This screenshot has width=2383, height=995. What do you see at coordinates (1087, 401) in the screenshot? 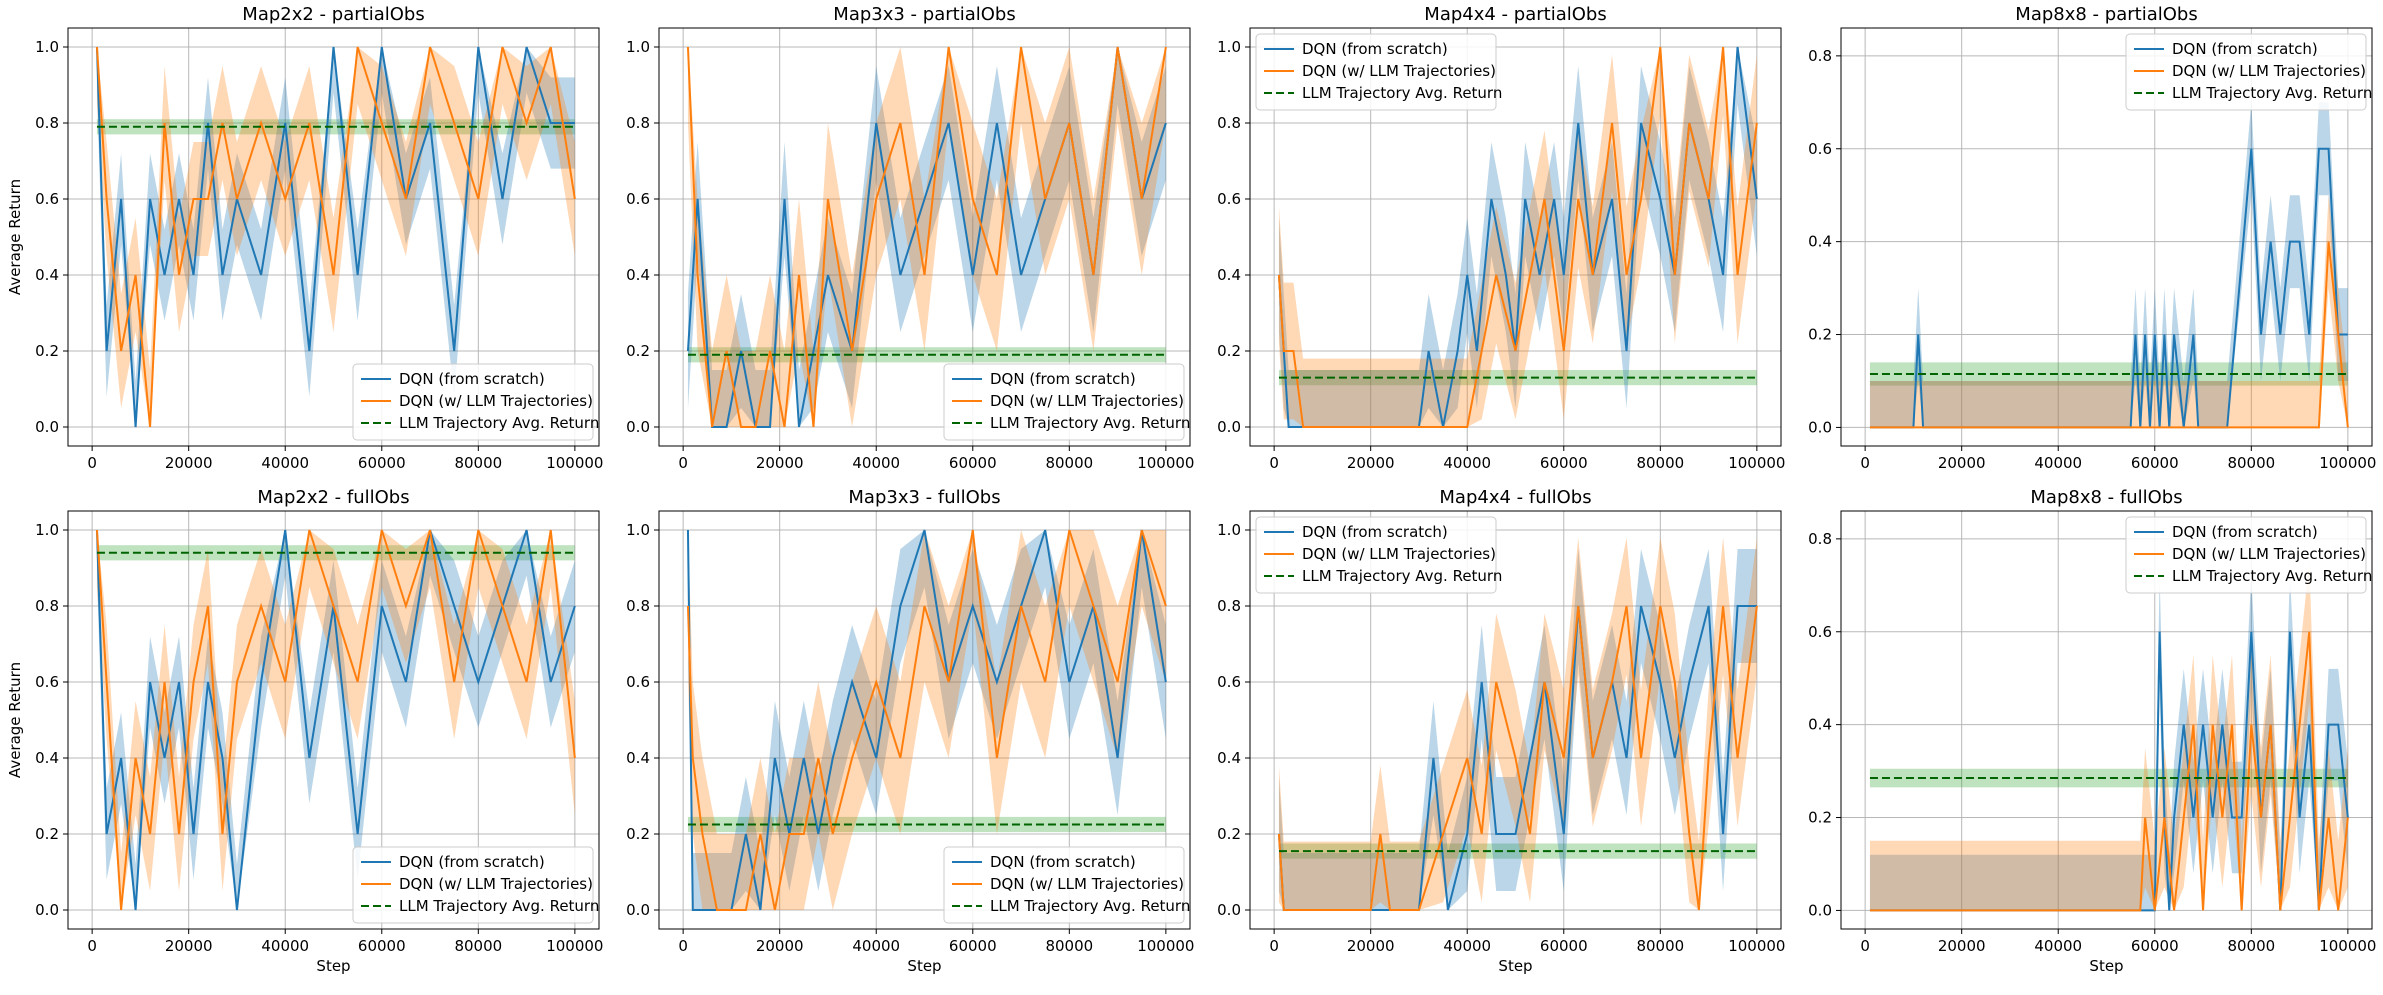
I see `legend-with-llm-label: DQN (w/ LLM Trajectories)` at bounding box center [1087, 401].